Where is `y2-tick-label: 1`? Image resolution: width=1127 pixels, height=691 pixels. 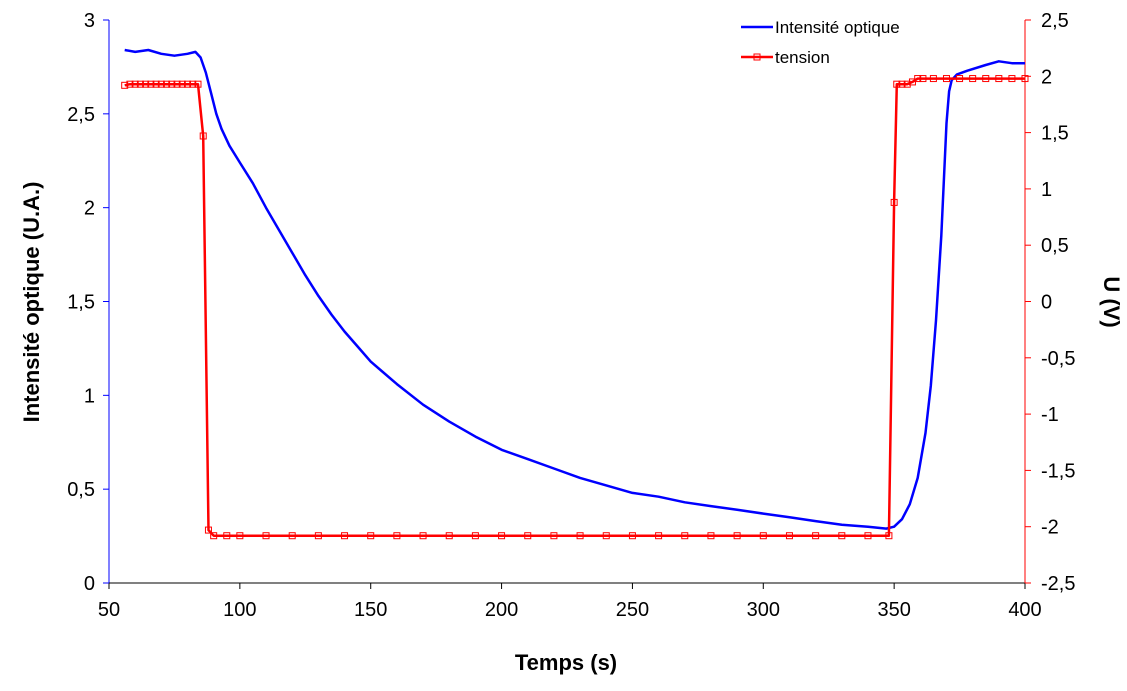
y2-tick-label: 1 is located at coordinates (1046, 190).